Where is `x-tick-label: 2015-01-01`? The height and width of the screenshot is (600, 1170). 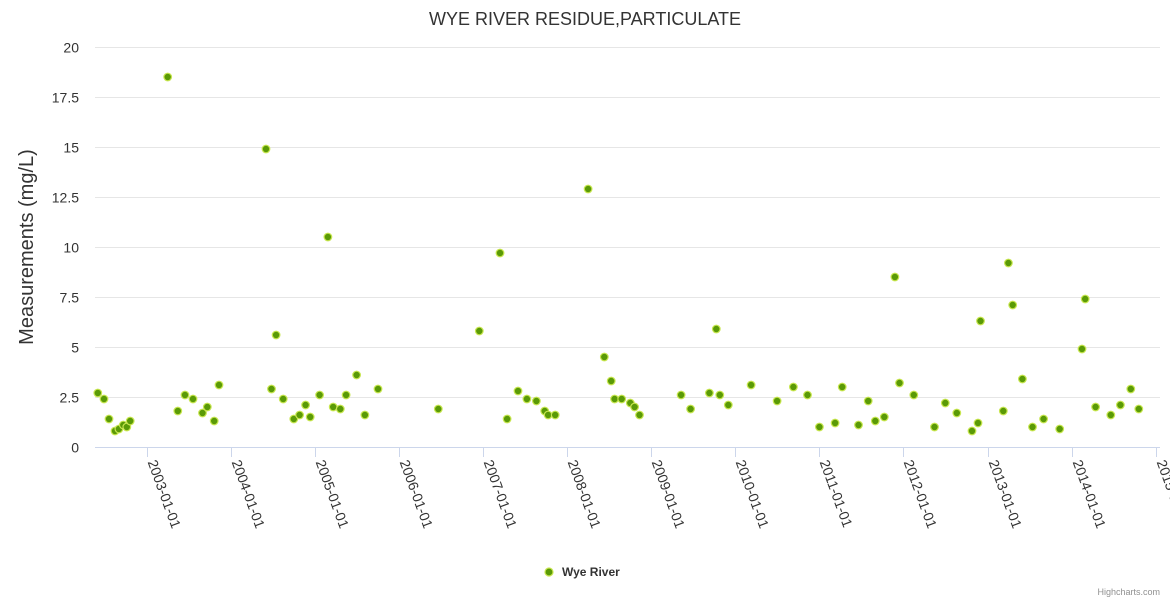 x-tick-label: 2015-01-01 is located at coordinates (1162, 494).